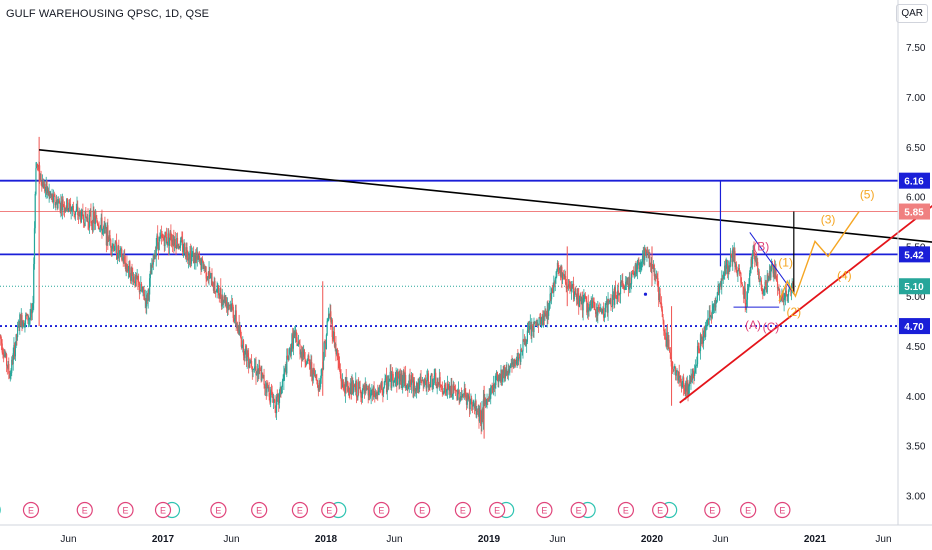 Image resolution: width=932 pixels, height=550 pixels. Describe the element at coordinates (652, 539) in the screenshot. I see `x-tick-label: 2020` at that location.